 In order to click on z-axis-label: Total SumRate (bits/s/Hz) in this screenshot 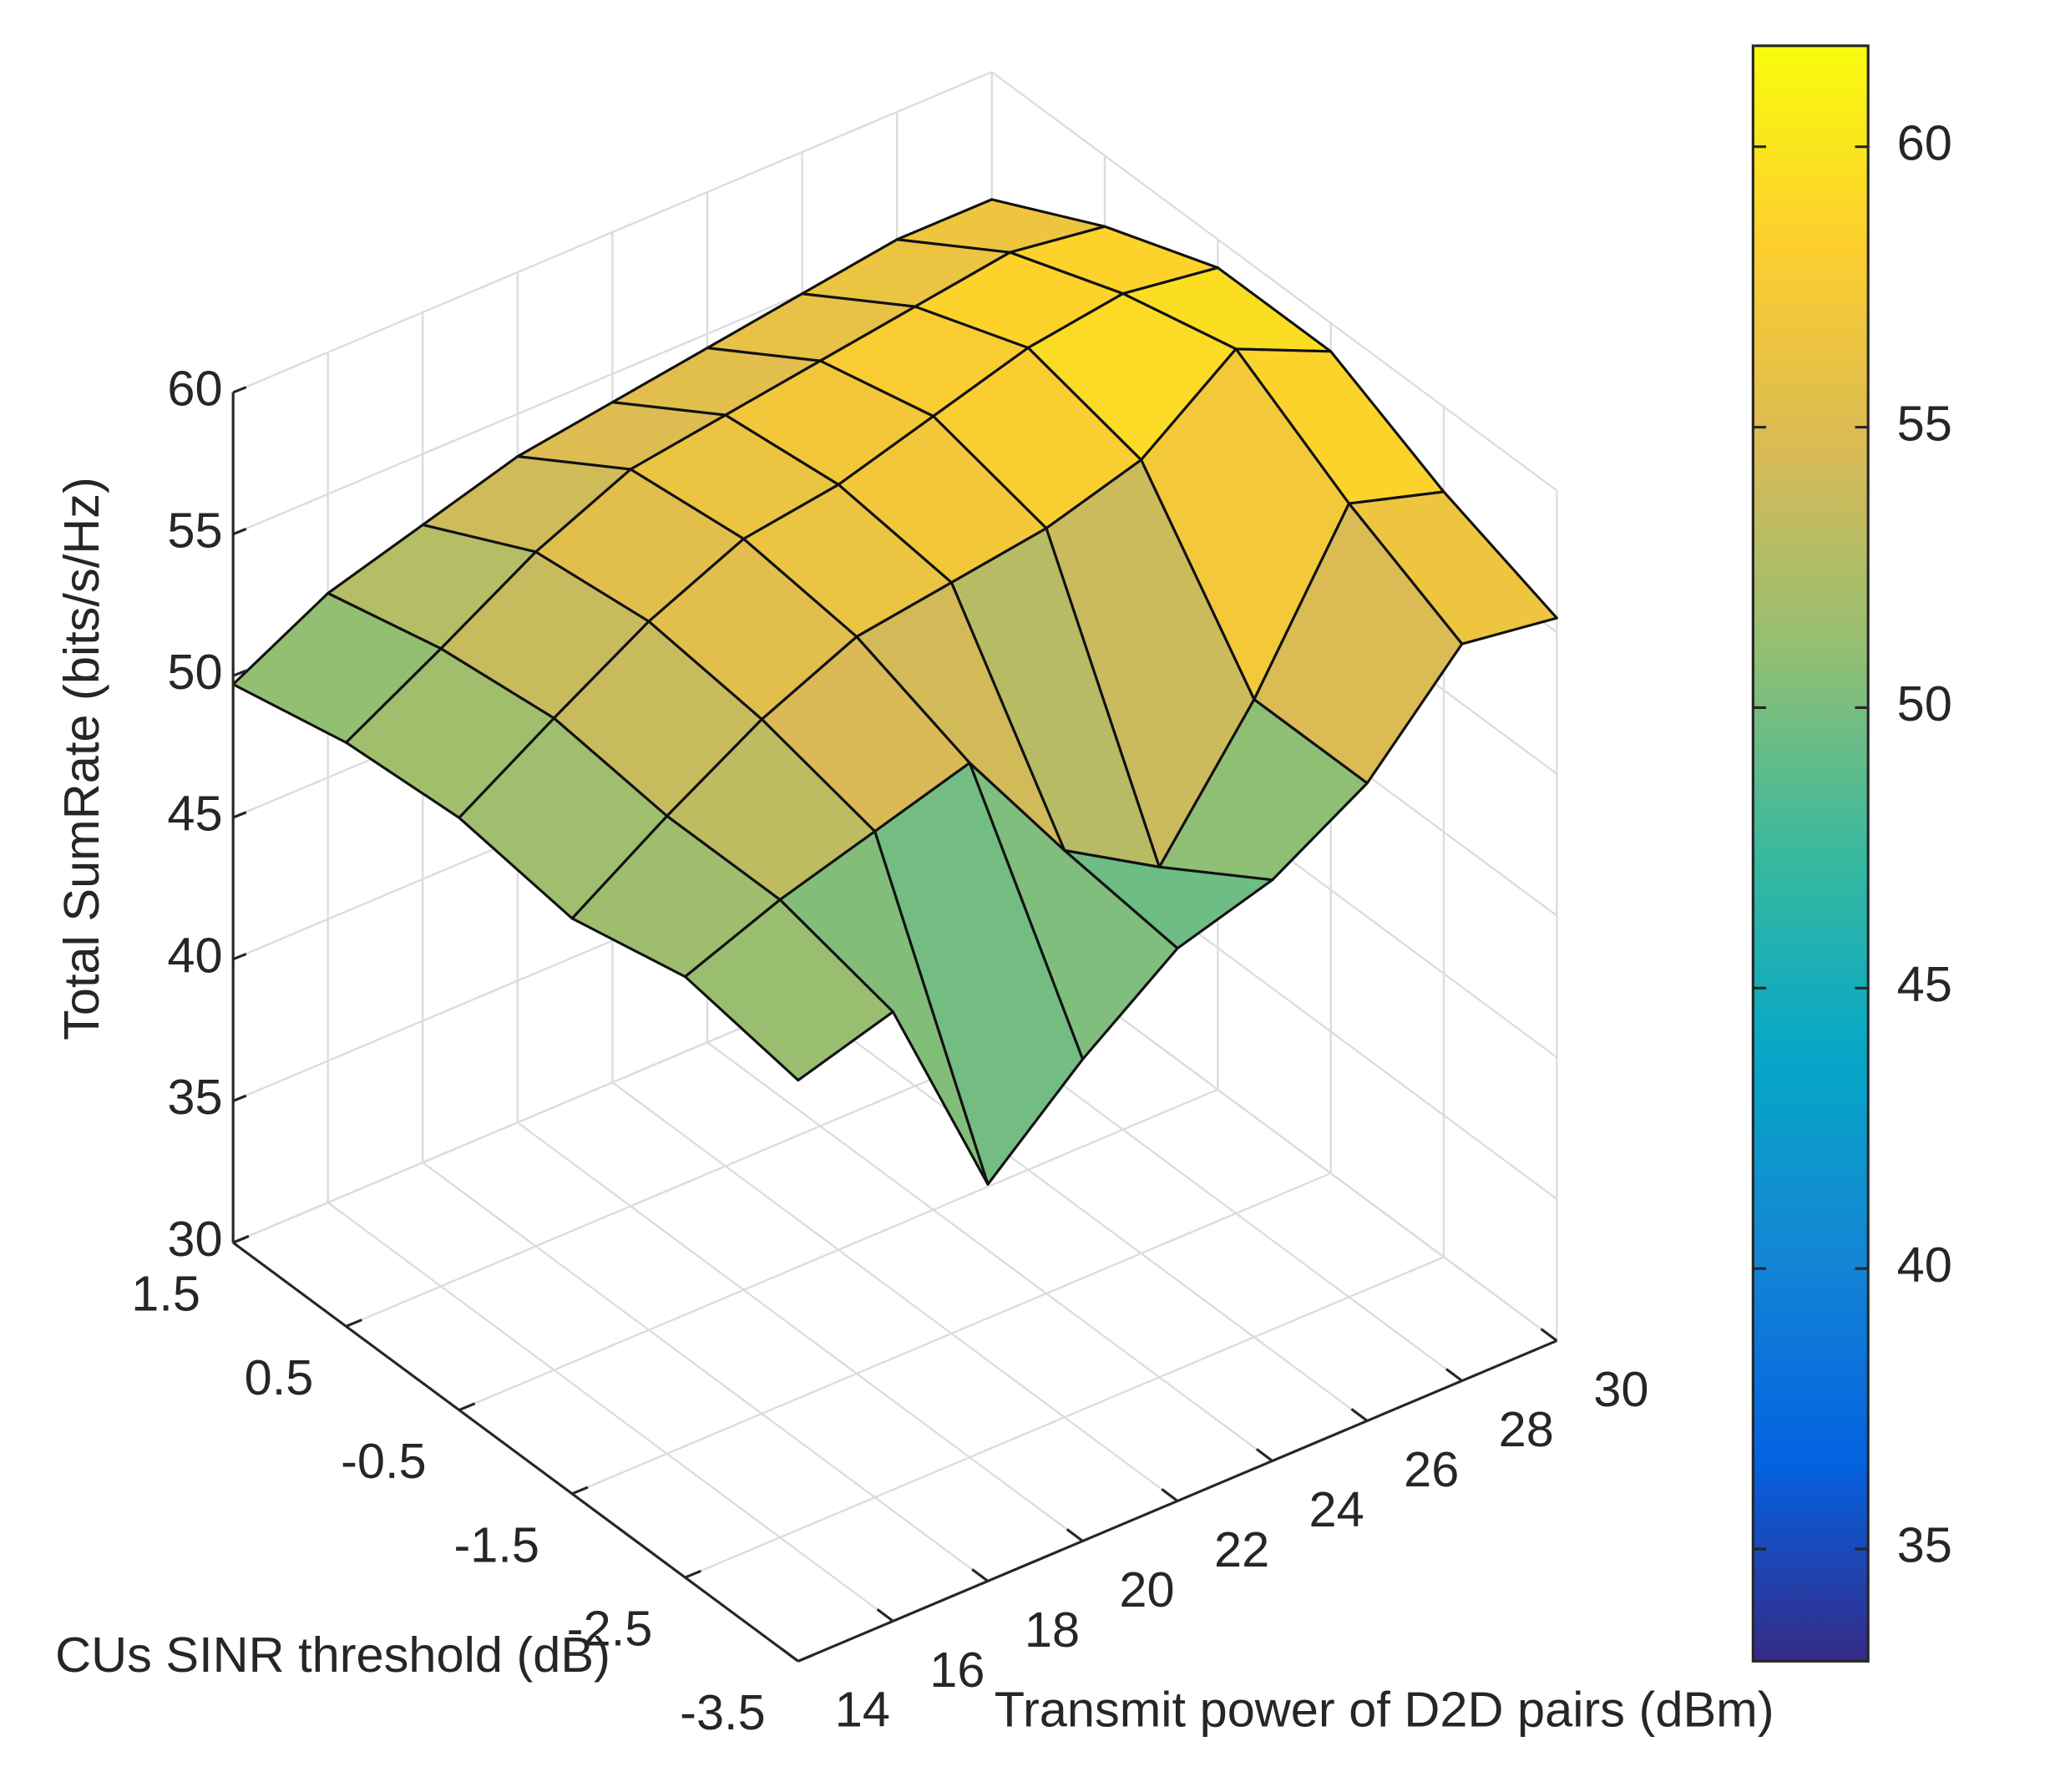, I will do `click(81, 758)`.